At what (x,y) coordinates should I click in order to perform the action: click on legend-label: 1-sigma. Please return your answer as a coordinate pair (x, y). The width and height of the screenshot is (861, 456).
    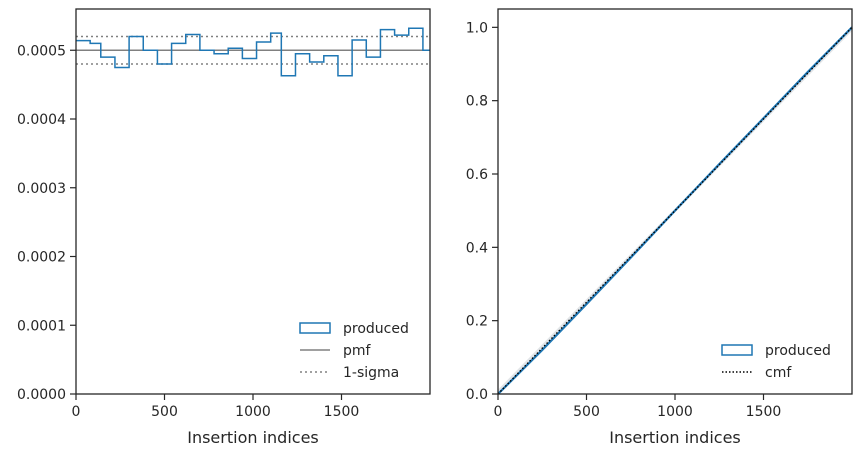
    Looking at the image, I should click on (371, 373).